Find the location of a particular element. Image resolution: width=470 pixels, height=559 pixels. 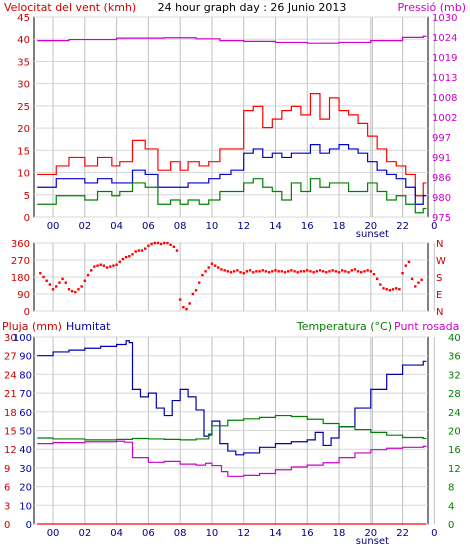

temperature-y-tick-label: 20 is located at coordinates (454, 432).